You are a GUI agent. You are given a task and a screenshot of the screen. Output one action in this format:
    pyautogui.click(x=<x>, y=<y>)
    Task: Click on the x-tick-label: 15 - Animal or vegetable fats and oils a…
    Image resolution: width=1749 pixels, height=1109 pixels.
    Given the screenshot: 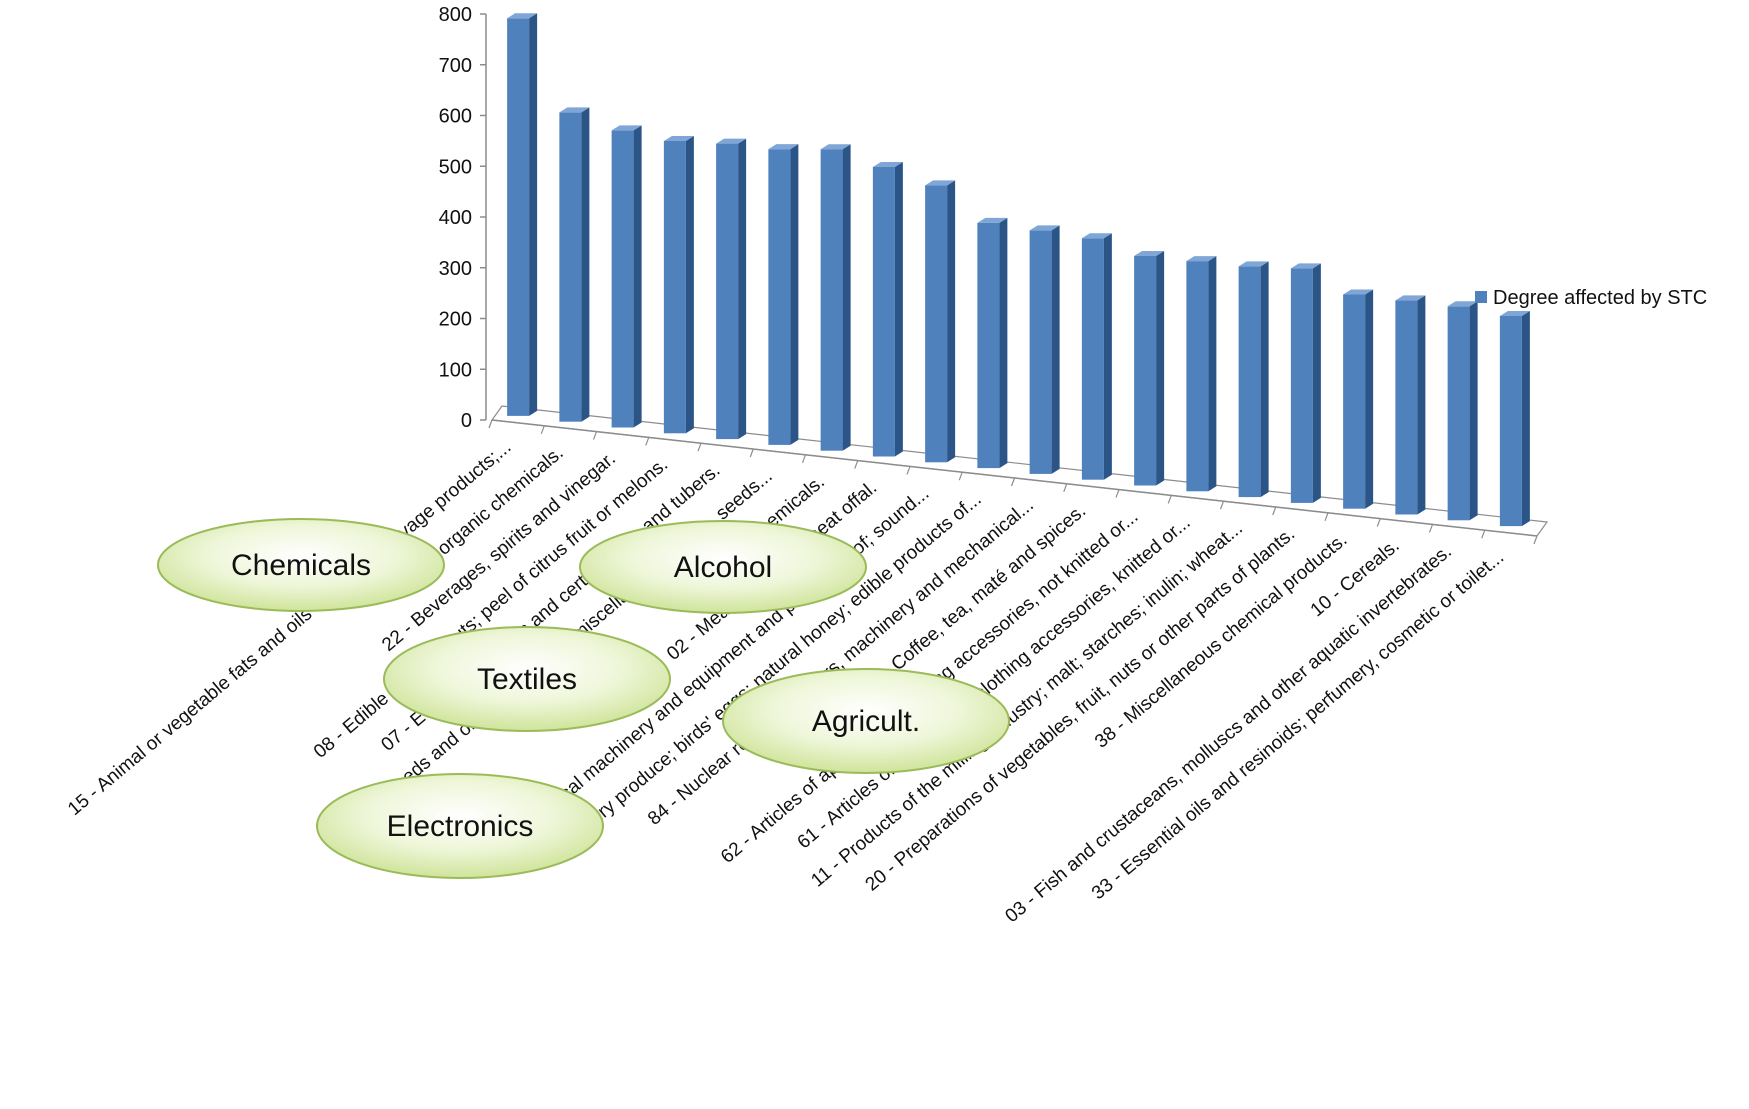 What is the action you would take?
    pyautogui.click(x=289, y=628)
    